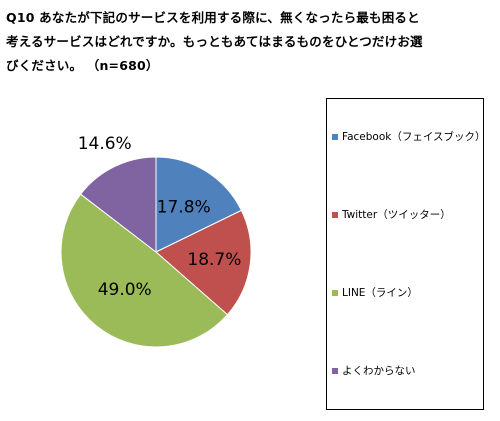  What do you see at coordinates (396, 214) in the screenshot?
I see `legend-label-twitter: Twitter（ツイッター）` at bounding box center [396, 214].